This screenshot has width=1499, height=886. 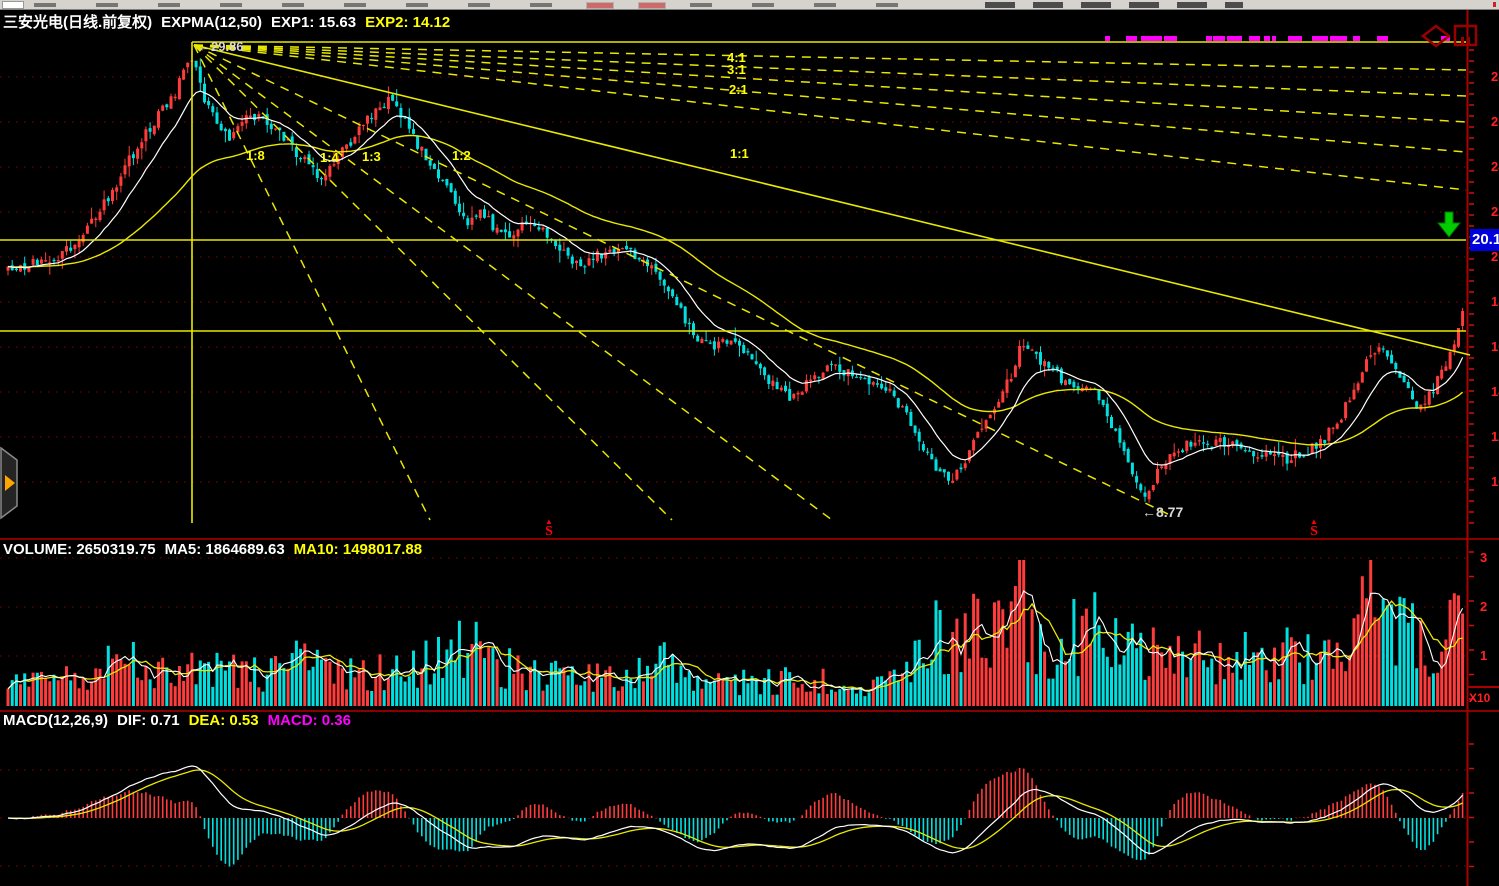 I want to click on price-axis-label: 20, so click(x=1495, y=256).